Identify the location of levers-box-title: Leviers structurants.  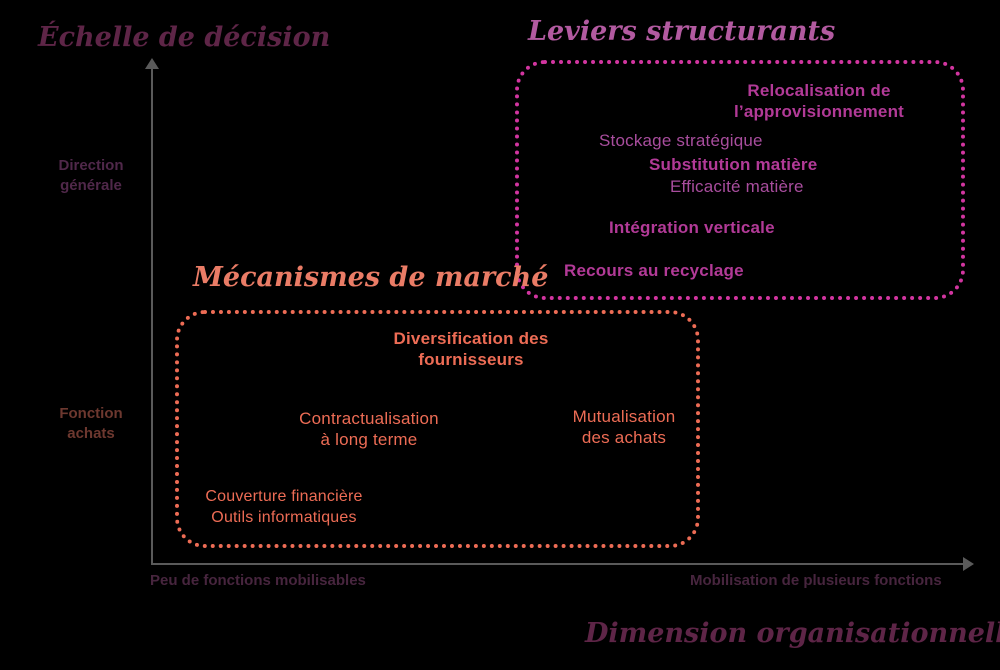
(682, 31).